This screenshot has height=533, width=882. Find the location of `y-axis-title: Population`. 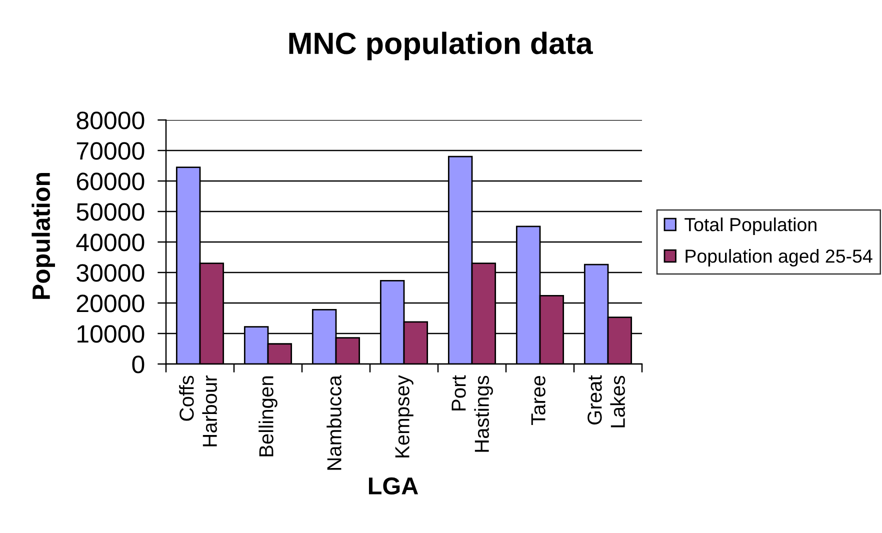

y-axis-title: Population is located at coordinates (43, 235).